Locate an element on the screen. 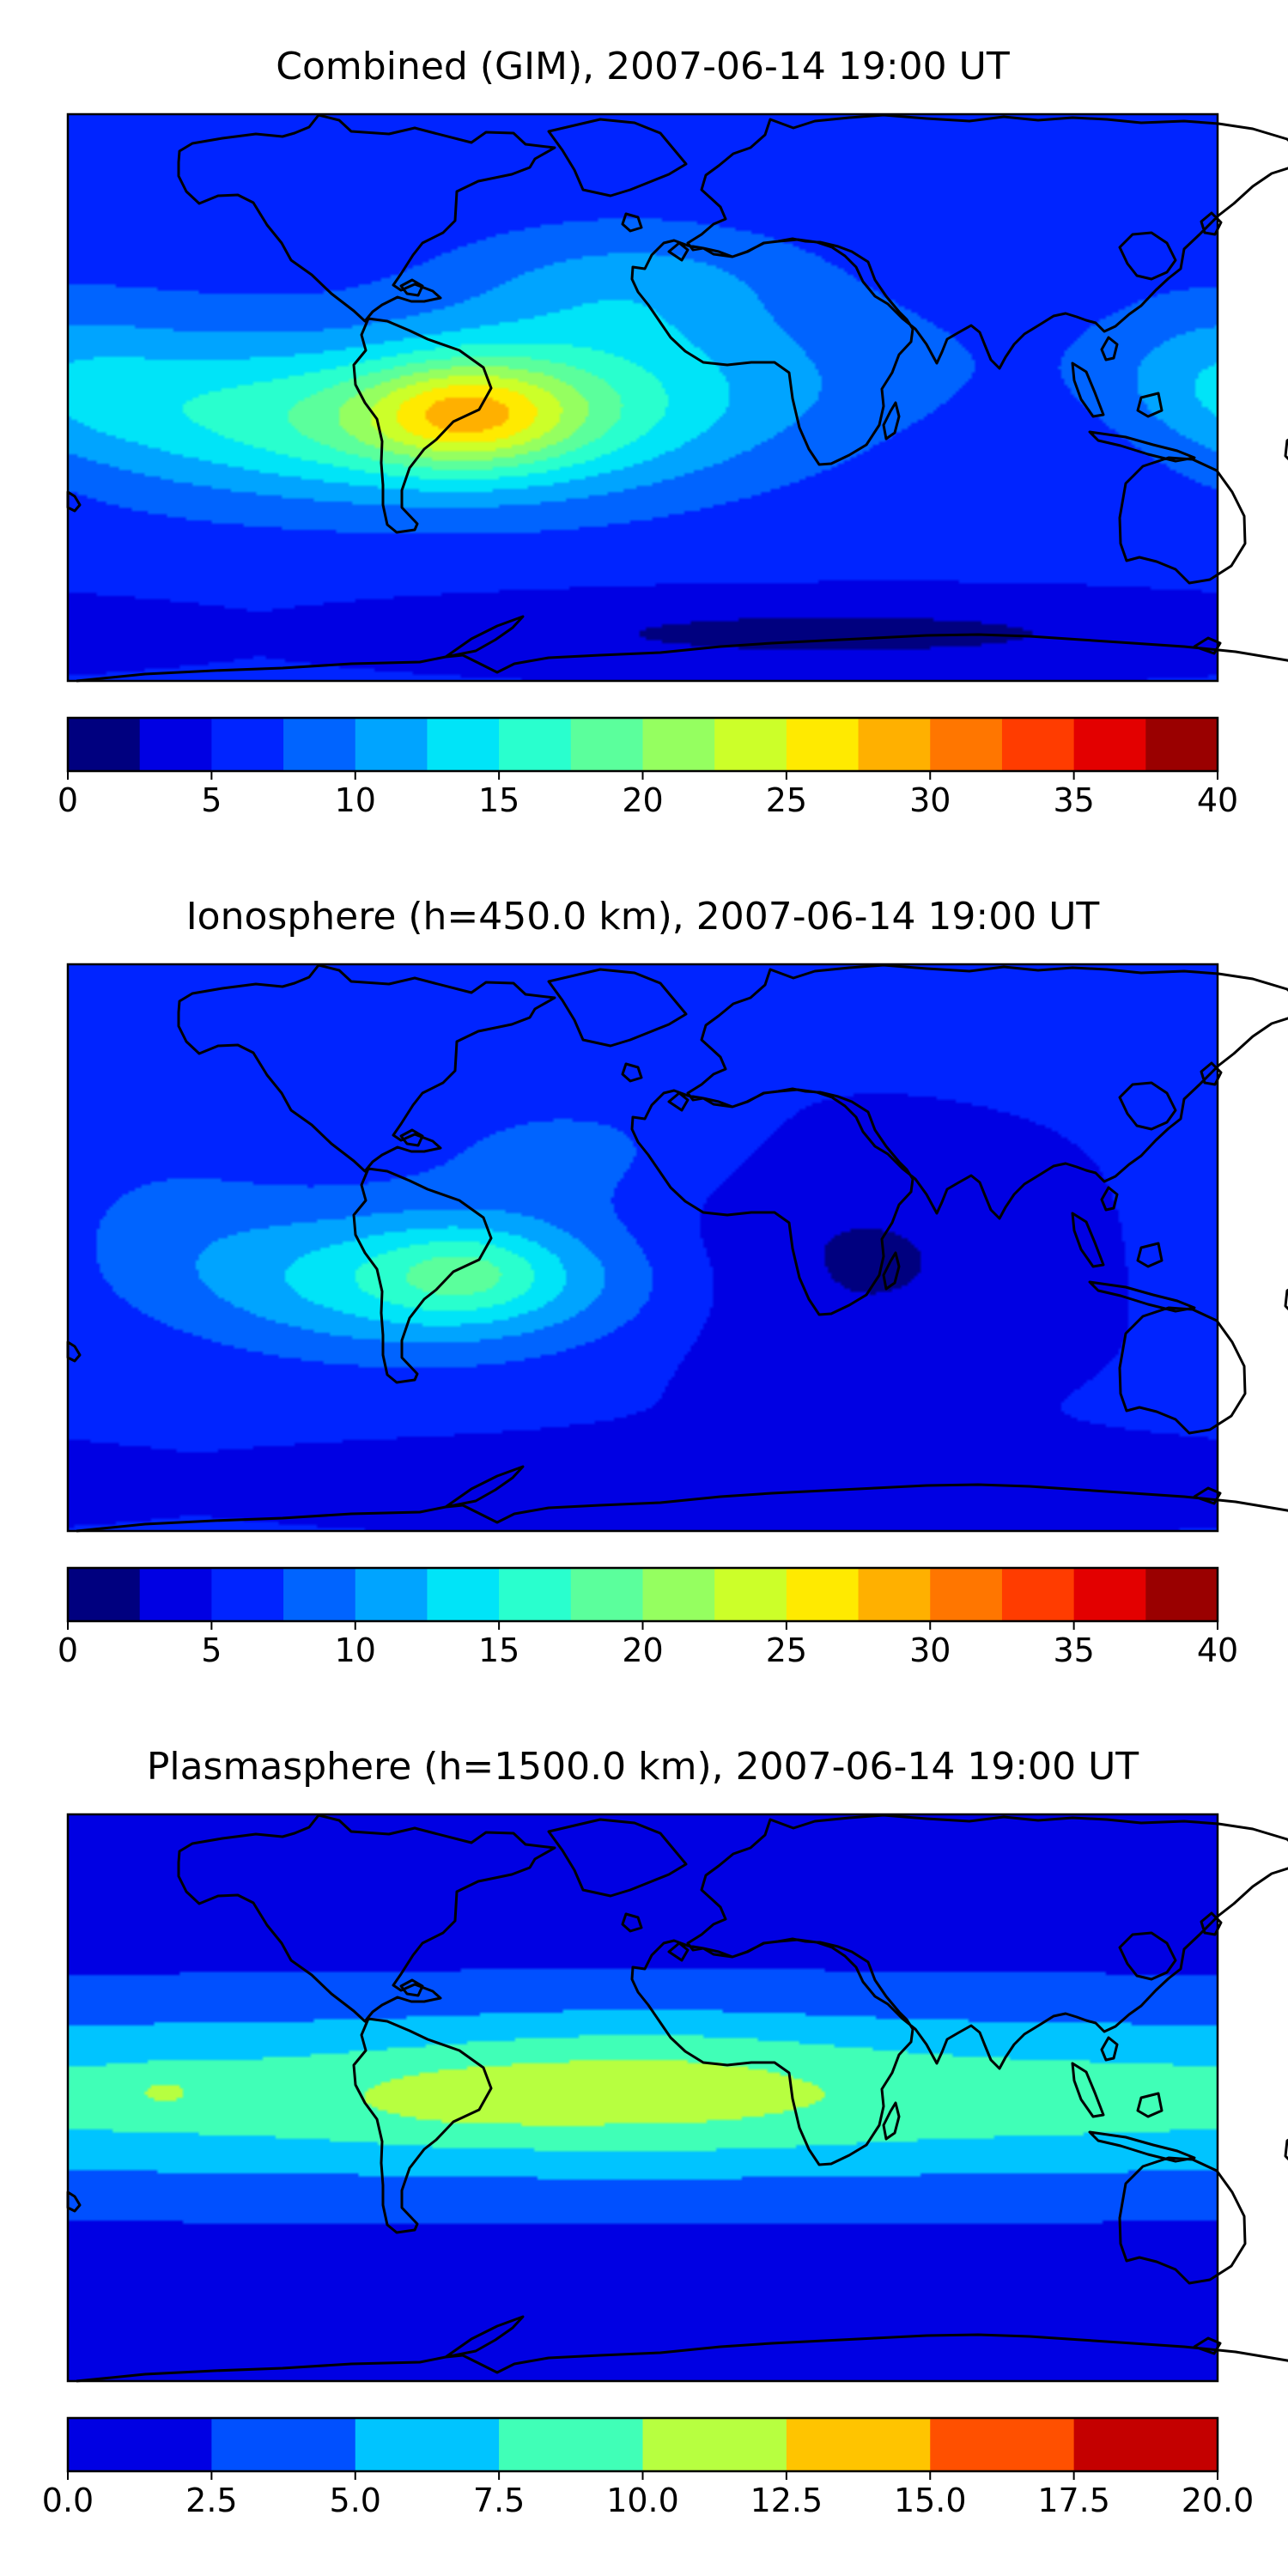 This screenshot has height=2576, width=1288. colorbar-tick-label: 15.0 is located at coordinates (930, 2500).